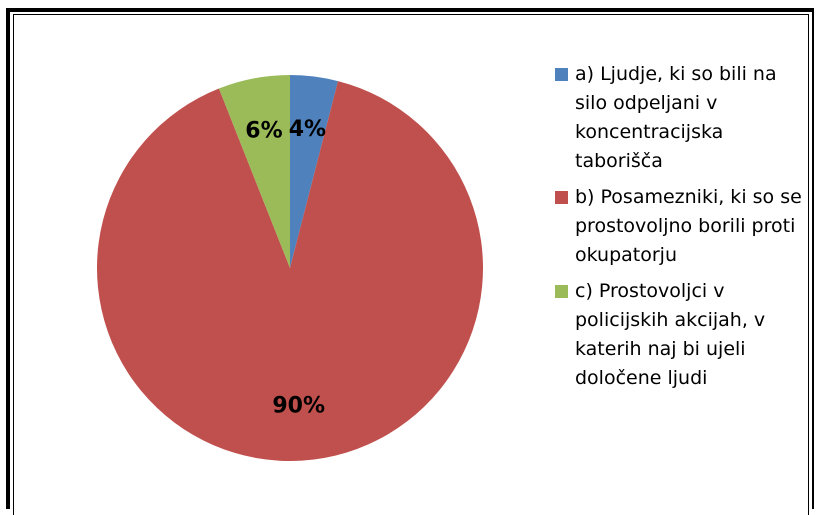 The height and width of the screenshot is (515, 825). Describe the element at coordinates (263, 131) in the screenshot. I see `data-label: 6%` at that location.